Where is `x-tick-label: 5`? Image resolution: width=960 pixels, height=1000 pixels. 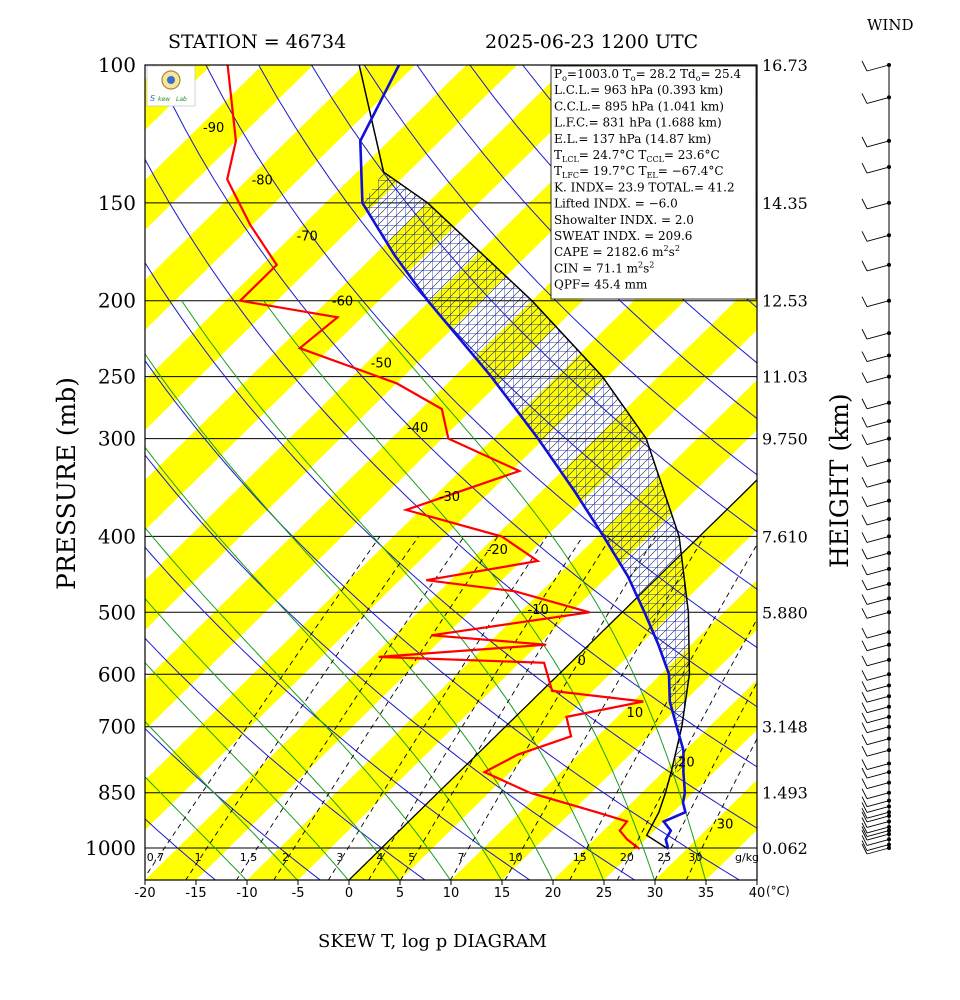
x-tick-label: 5 is located at coordinates (400, 893).